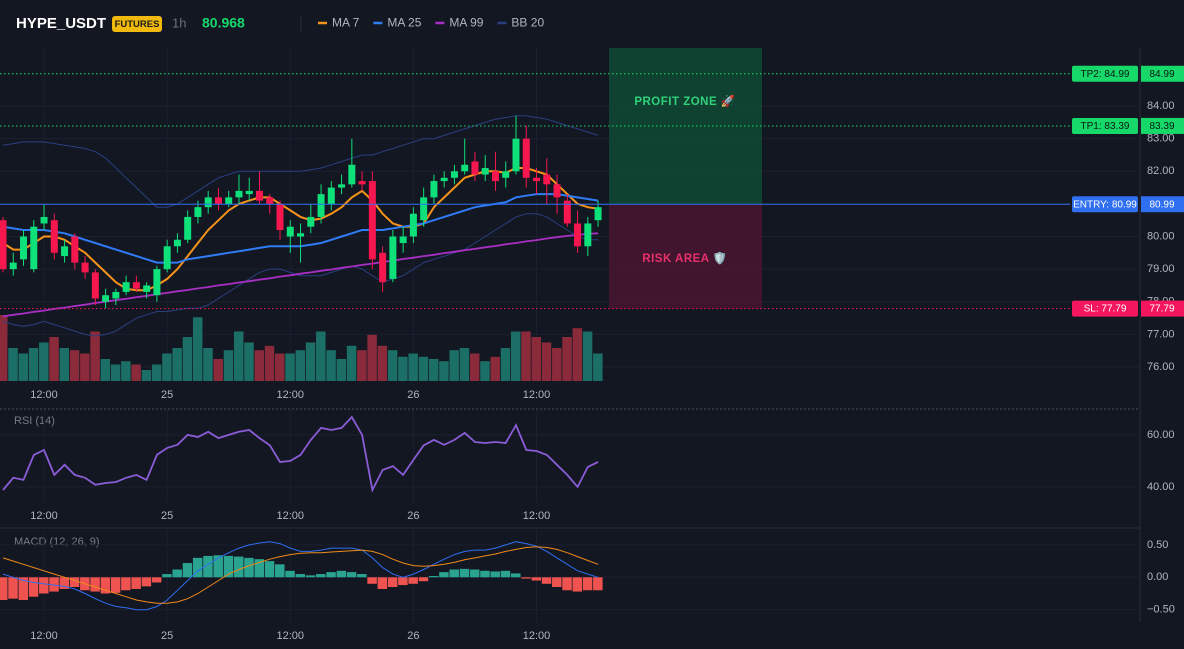 The height and width of the screenshot is (649, 1184). I want to click on bollinger-band, so click(300, 161).